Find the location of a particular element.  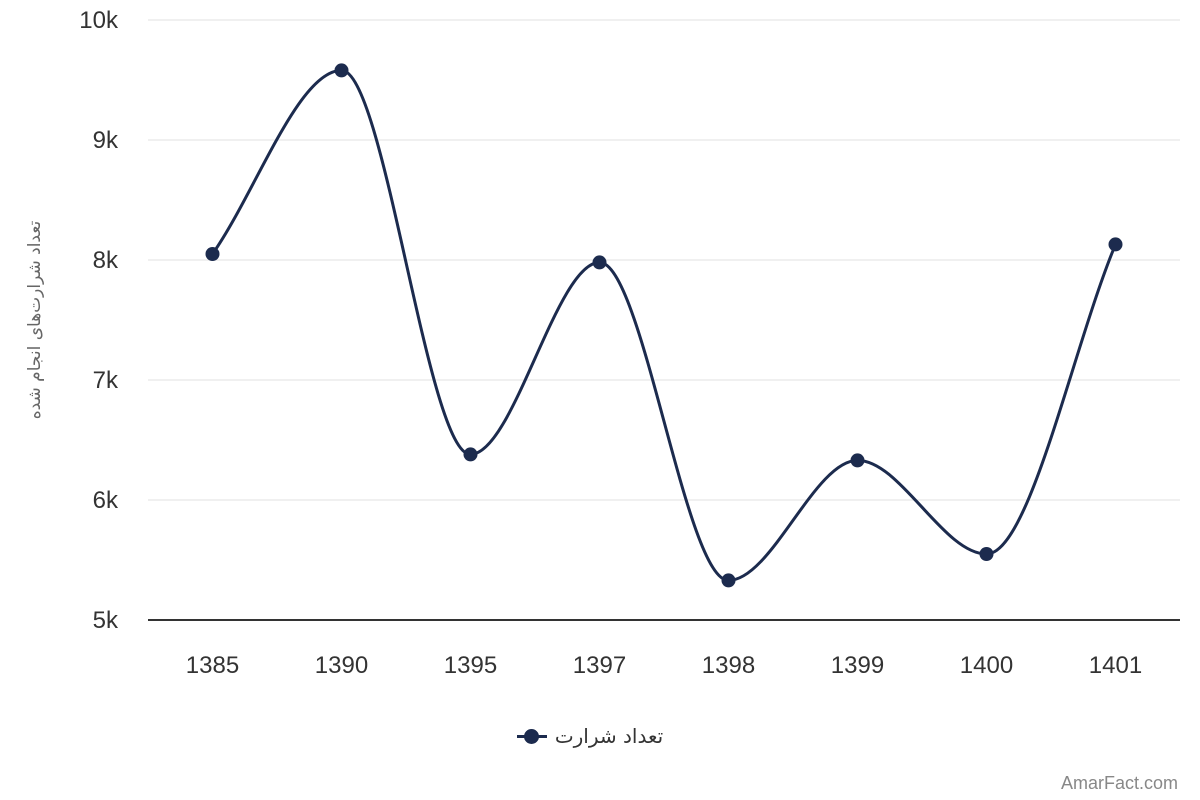

legend-marker-icon is located at coordinates (531, 736).